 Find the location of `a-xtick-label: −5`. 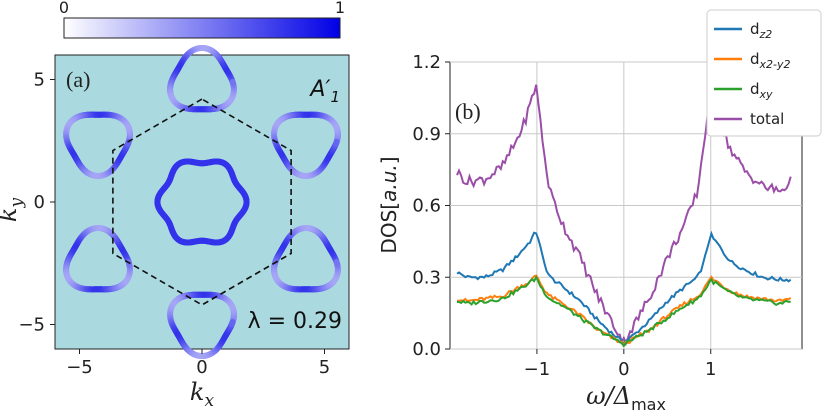

a-xtick-label: −5 is located at coordinates (79, 367).